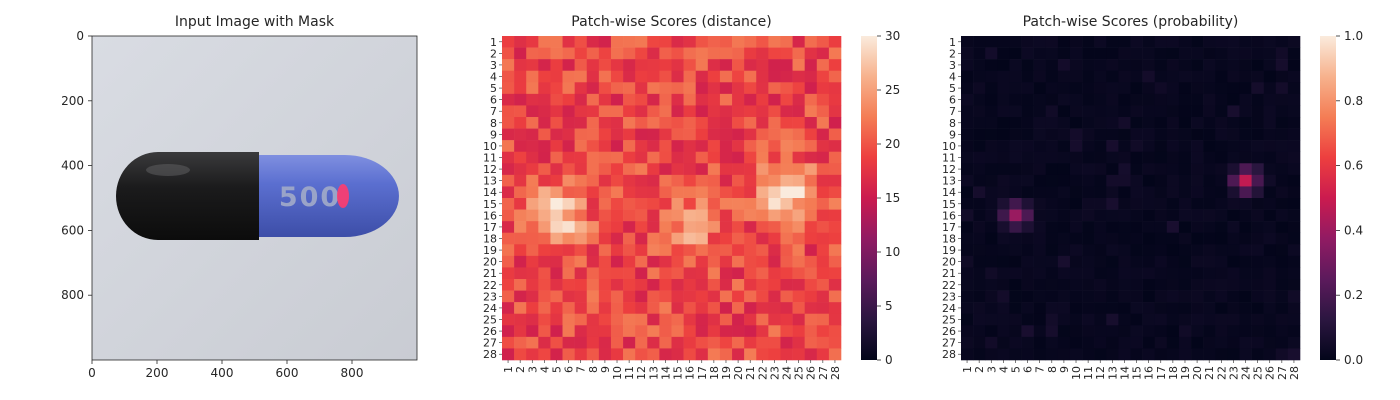 This screenshot has width=1400, height=400. Describe the element at coordinates (490, 158) in the screenshot. I see `y-tick-label: 11` at that location.